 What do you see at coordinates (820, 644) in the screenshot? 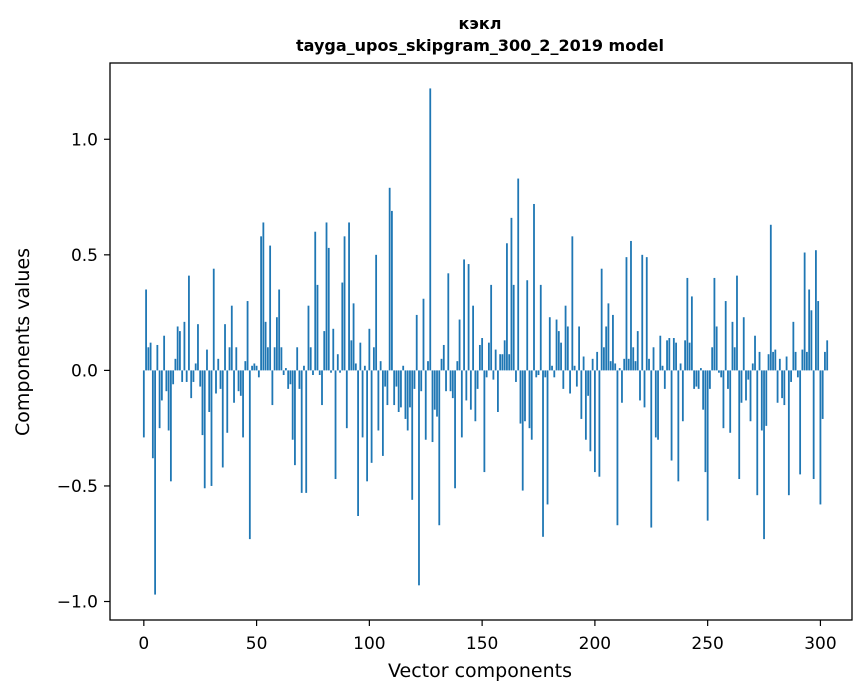
I see `x-tick-label: 300` at bounding box center [820, 644].